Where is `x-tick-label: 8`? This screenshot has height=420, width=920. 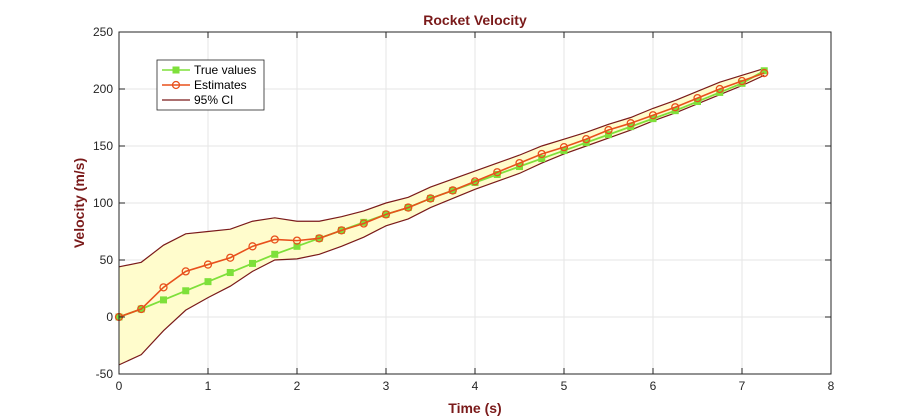
x-tick-label: 8 is located at coordinates (831, 386).